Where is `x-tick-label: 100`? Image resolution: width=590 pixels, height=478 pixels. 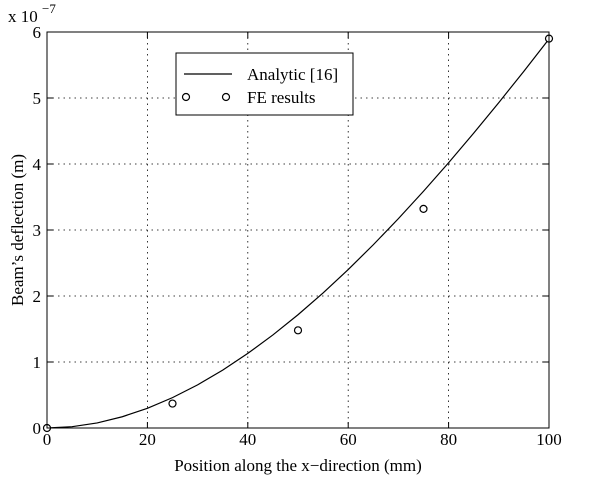
x-tick-label: 100 is located at coordinates (549, 439).